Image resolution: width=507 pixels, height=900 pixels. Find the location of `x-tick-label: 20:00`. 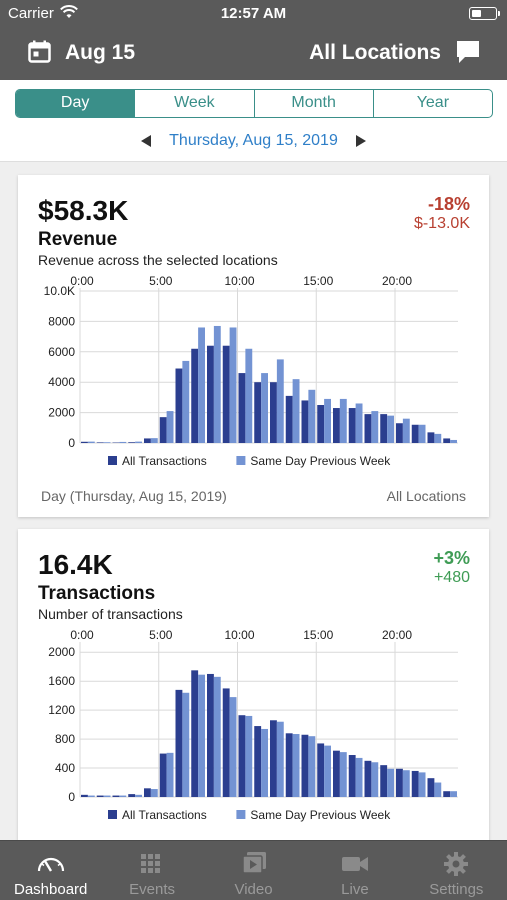

x-tick-label: 20:00 is located at coordinates (397, 281).